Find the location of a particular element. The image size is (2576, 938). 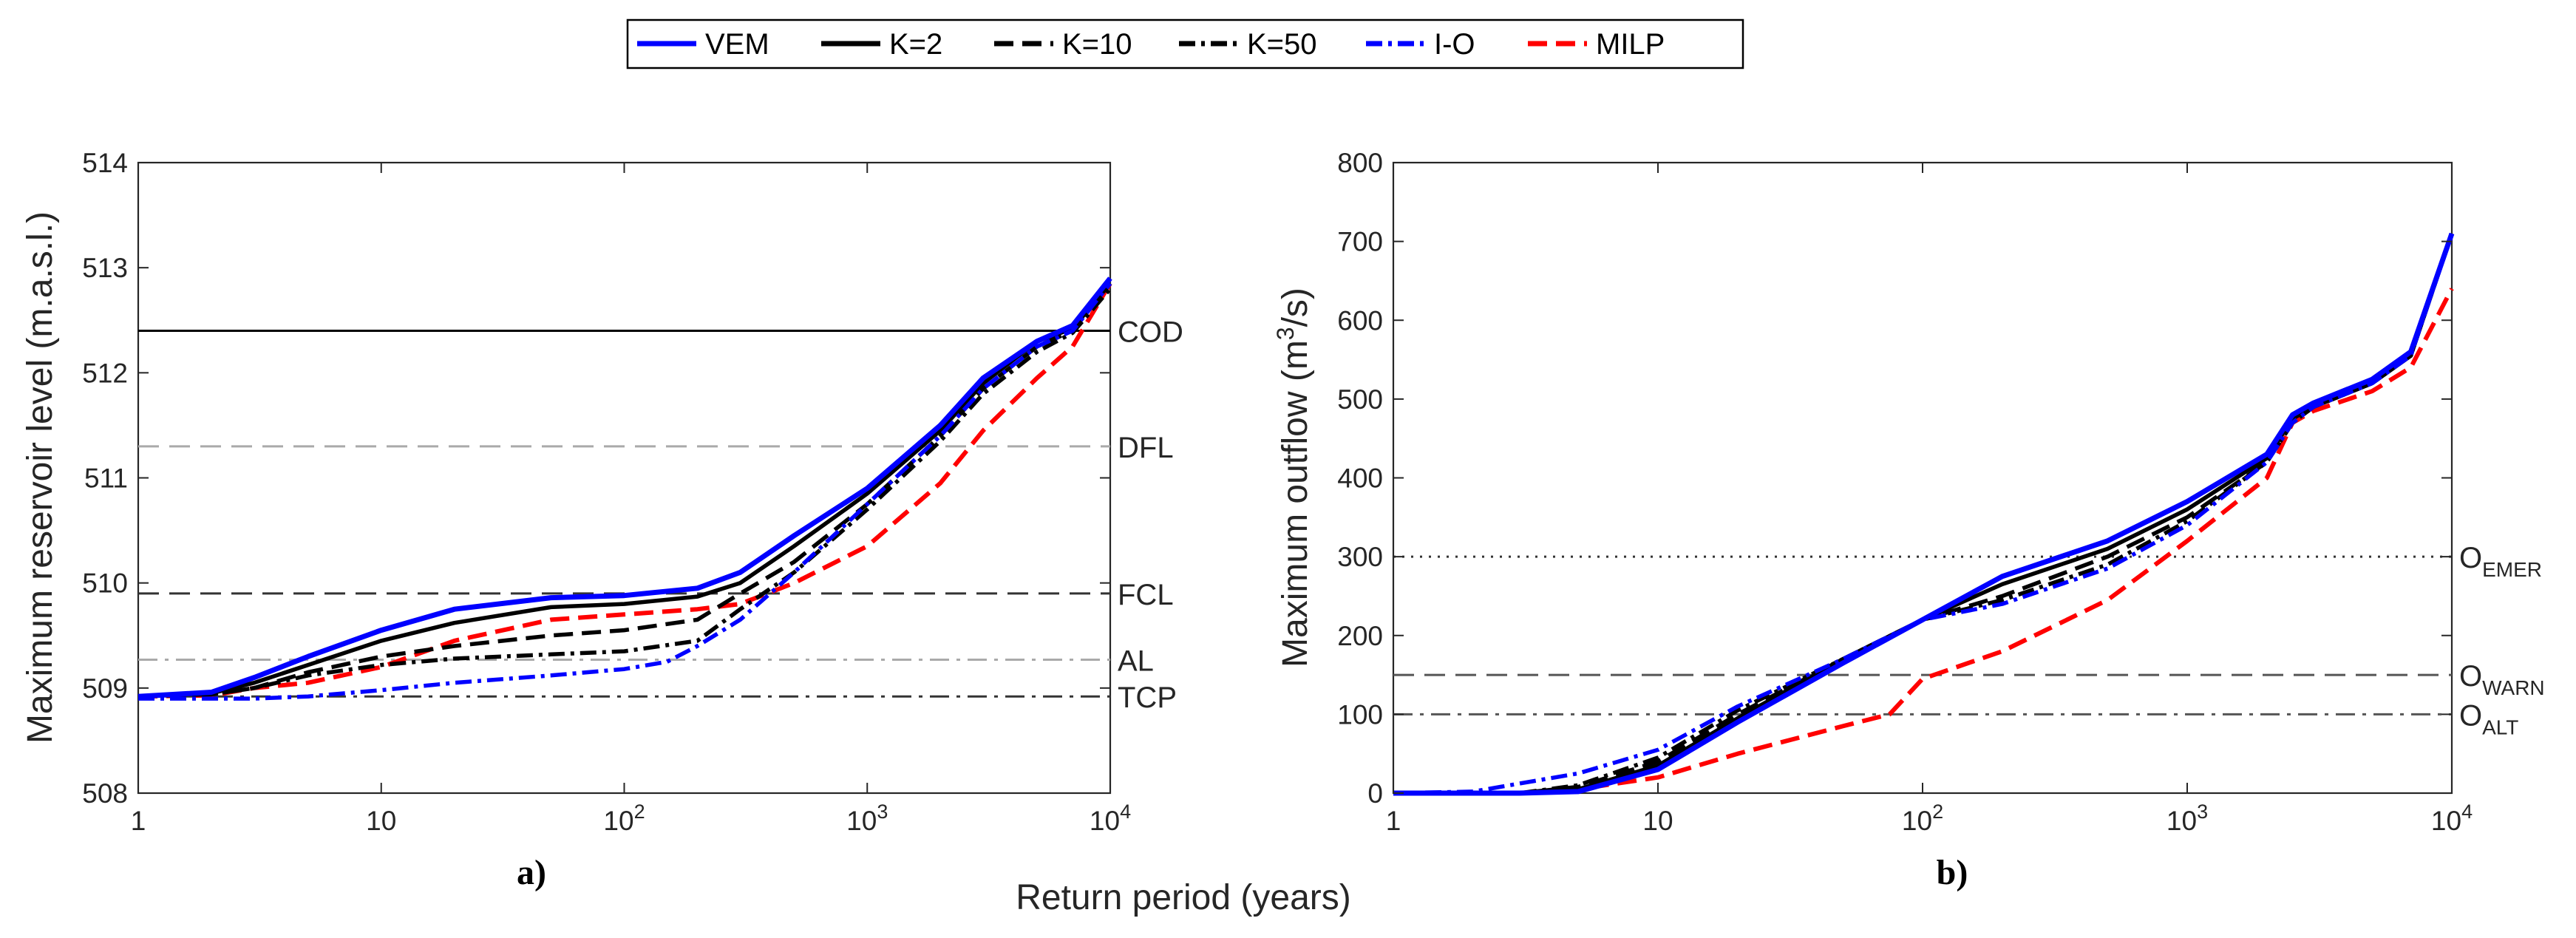

legend-label-milp: MILP is located at coordinates (1630, 44).